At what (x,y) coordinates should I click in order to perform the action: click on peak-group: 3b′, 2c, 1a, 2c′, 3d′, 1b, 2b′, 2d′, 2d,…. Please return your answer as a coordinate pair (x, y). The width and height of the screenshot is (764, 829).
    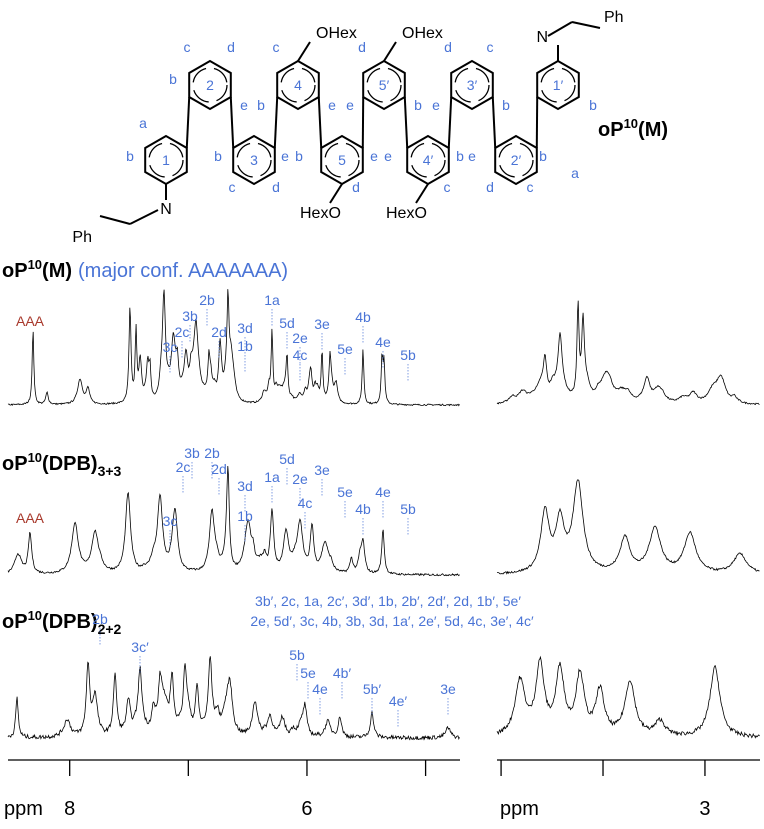
    Looking at the image, I should click on (388, 601).